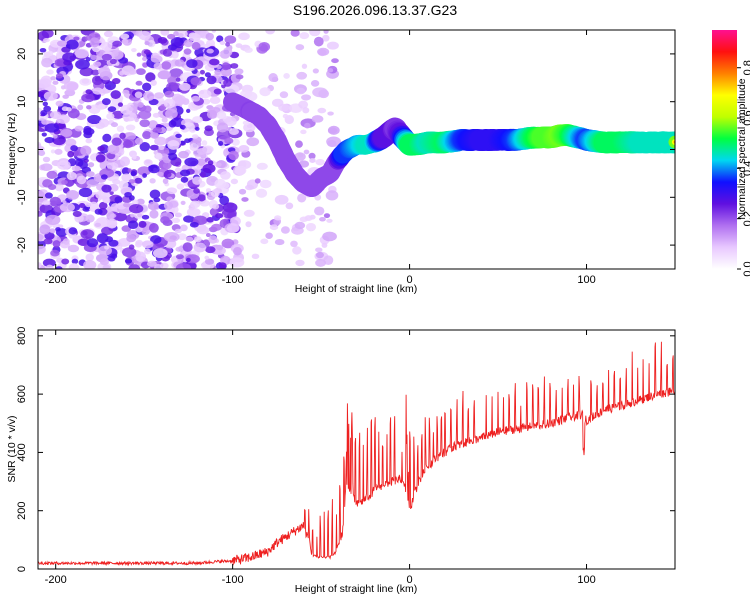 The image size is (750, 600). What do you see at coordinates (586, 580) in the screenshot?
I see `snr-x-tick-label: 100` at bounding box center [586, 580].